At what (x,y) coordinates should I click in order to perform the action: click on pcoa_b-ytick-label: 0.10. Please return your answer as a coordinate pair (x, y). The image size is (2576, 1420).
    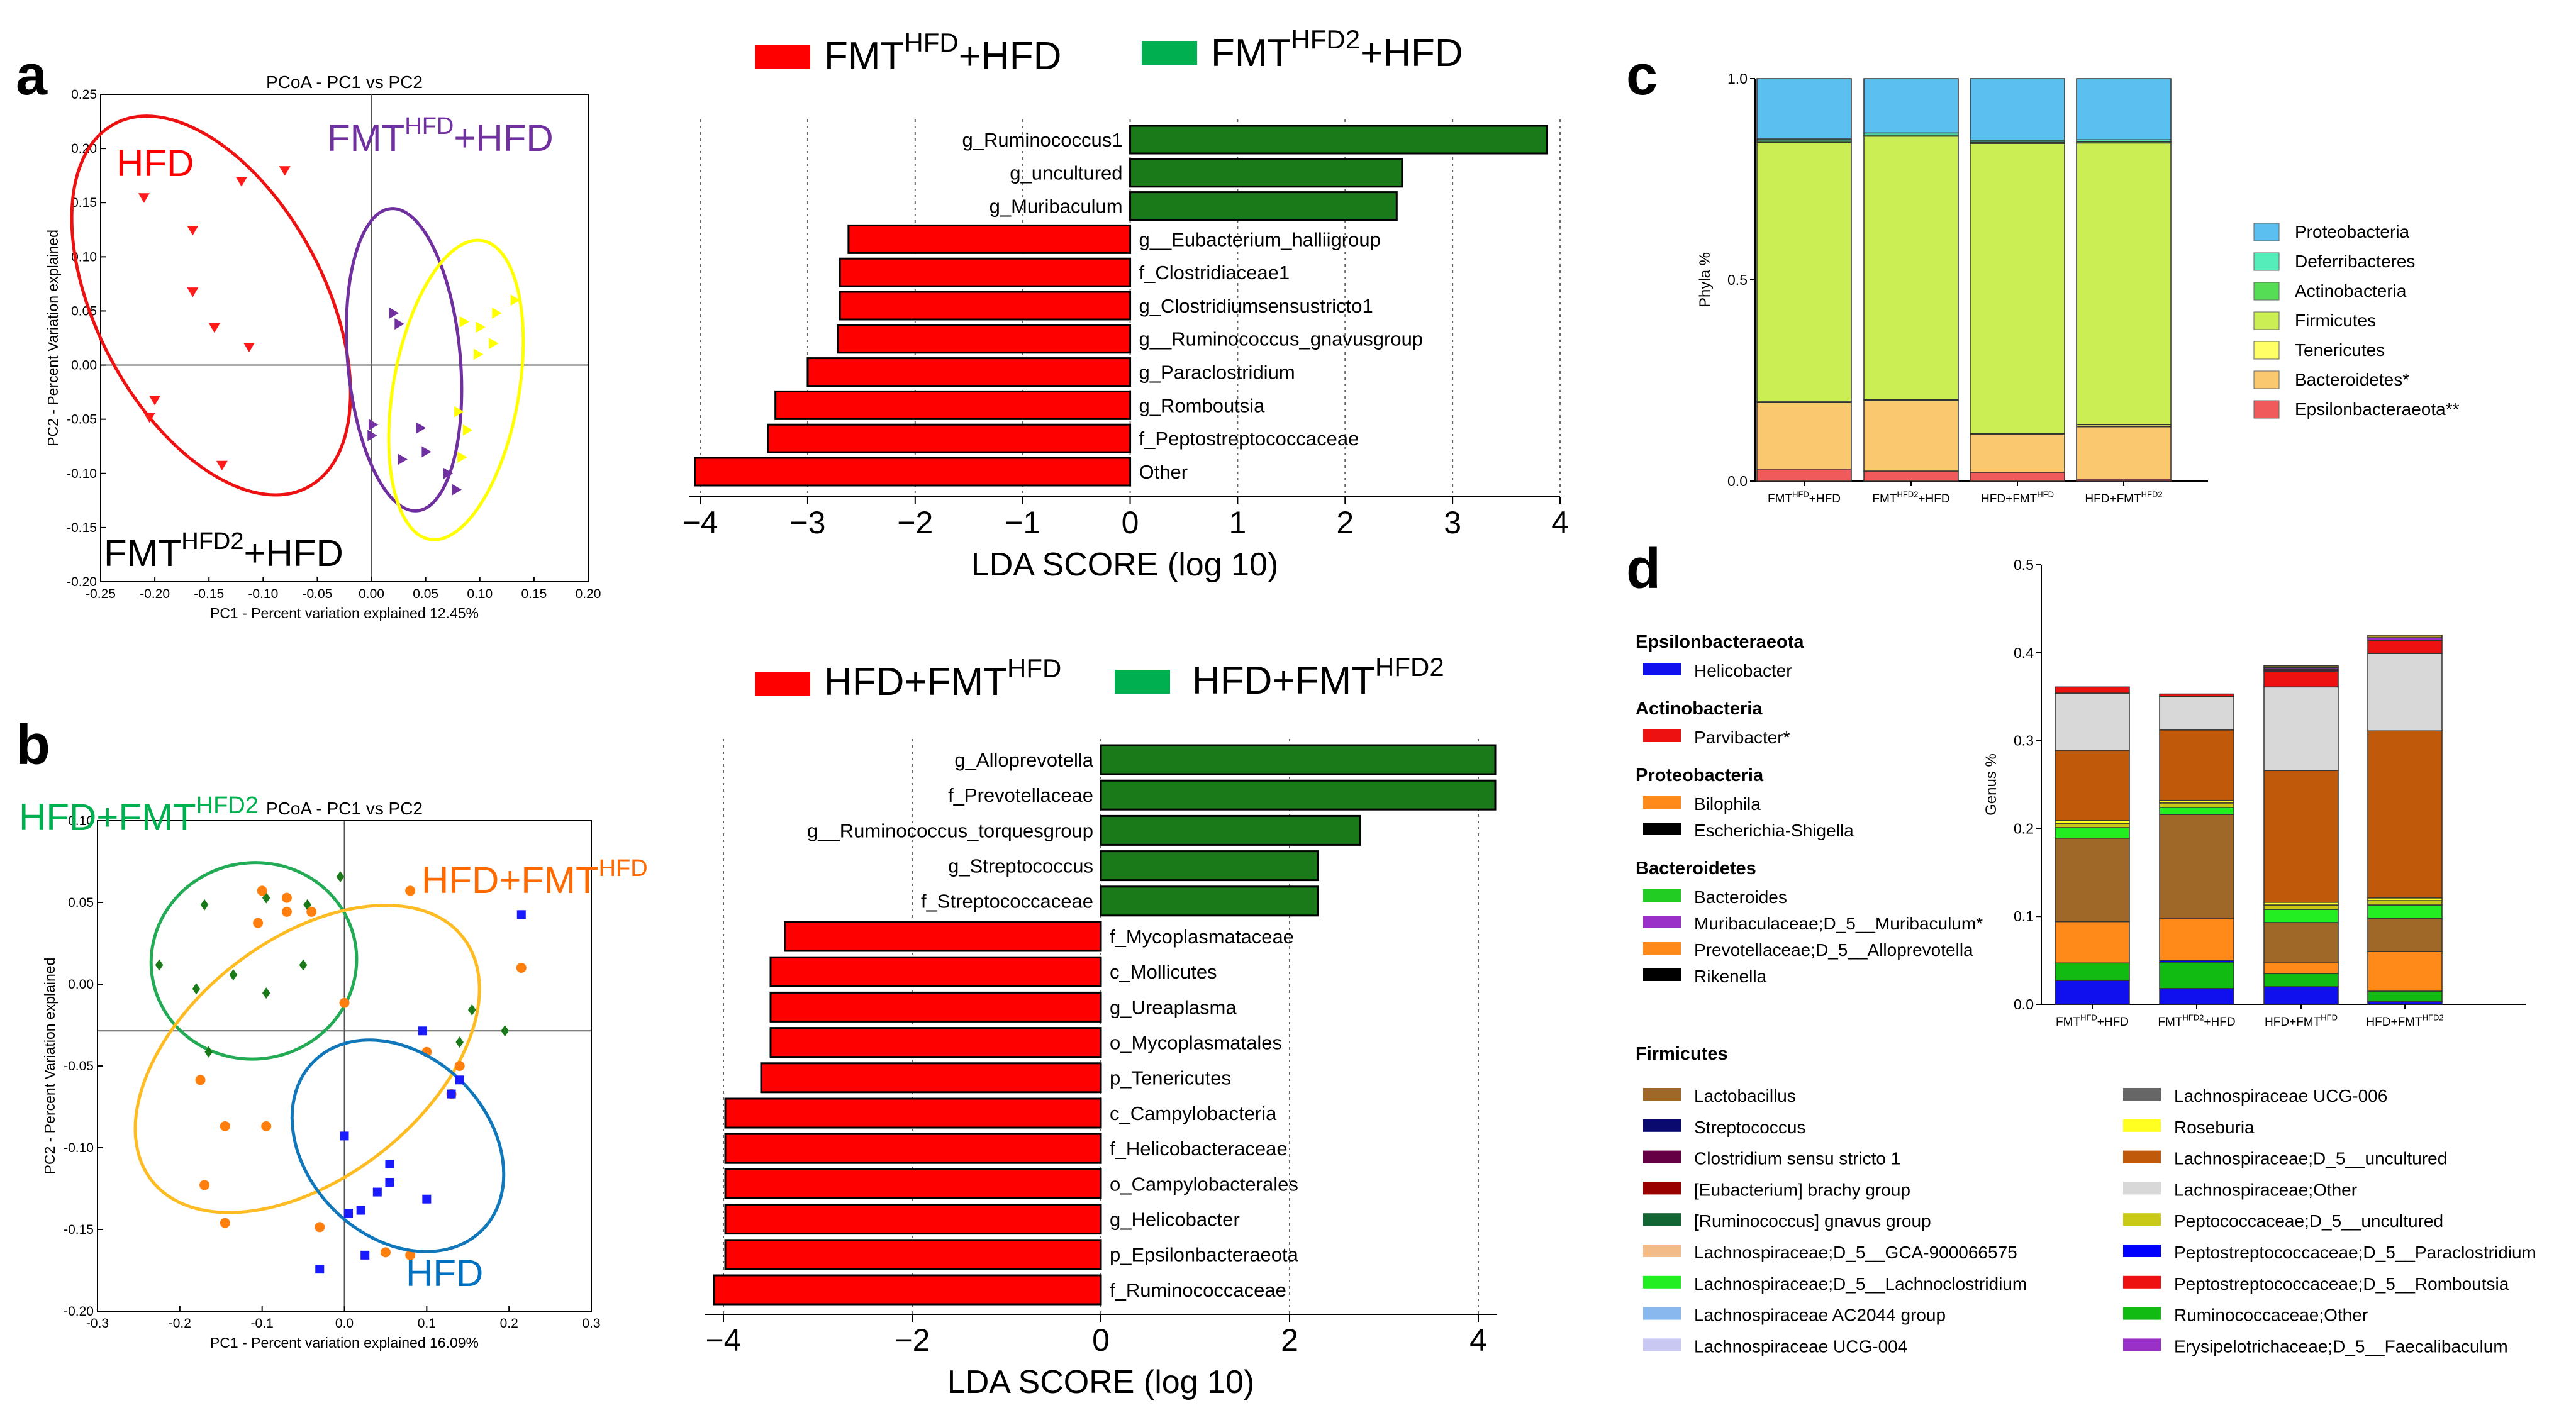
    Looking at the image, I should click on (81, 821).